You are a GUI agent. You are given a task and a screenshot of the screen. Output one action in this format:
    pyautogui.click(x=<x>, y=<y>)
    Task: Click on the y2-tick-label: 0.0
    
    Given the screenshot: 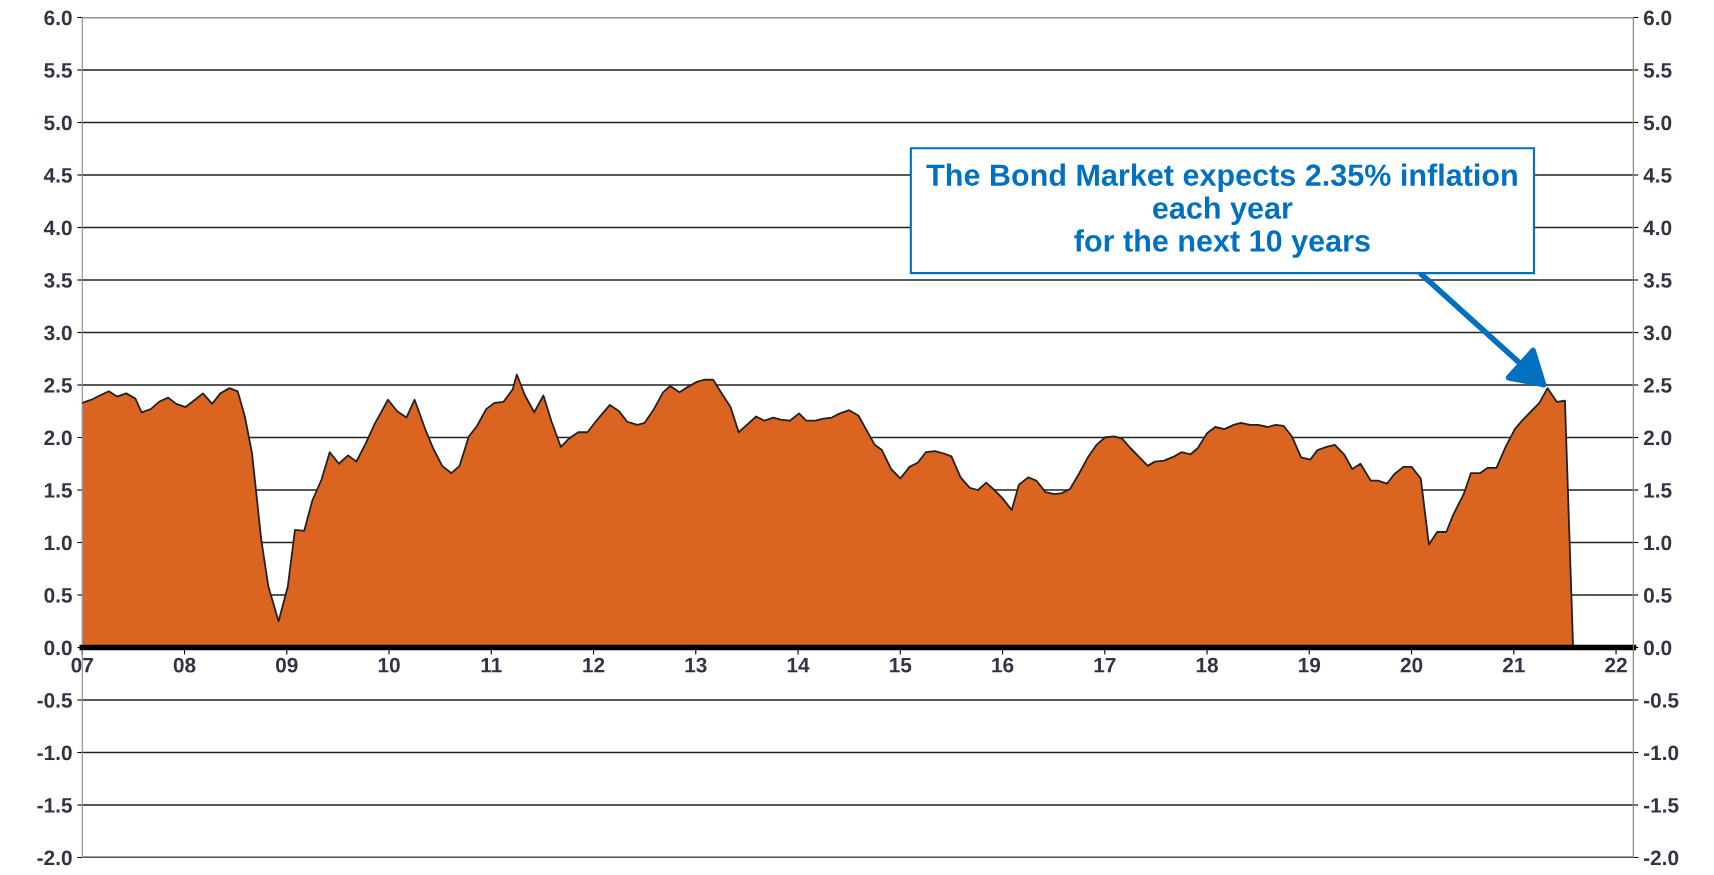 What is the action you would take?
    pyautogui.click(x=1657, y=648)
    